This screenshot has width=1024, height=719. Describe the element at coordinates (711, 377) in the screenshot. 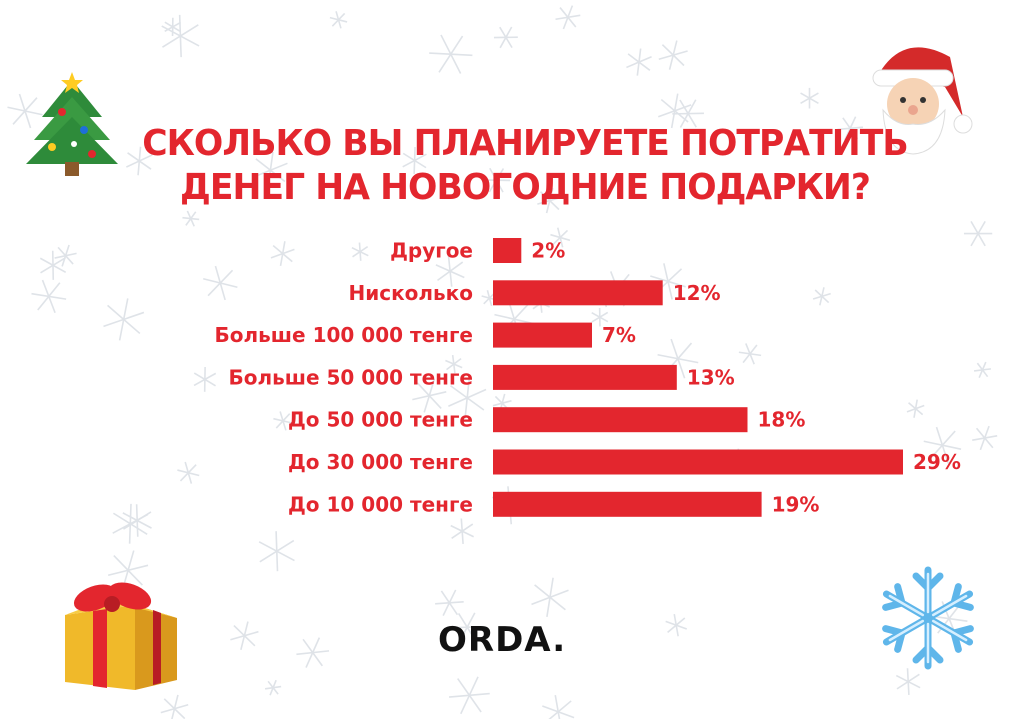

I see `value-label: 13%` at that location.